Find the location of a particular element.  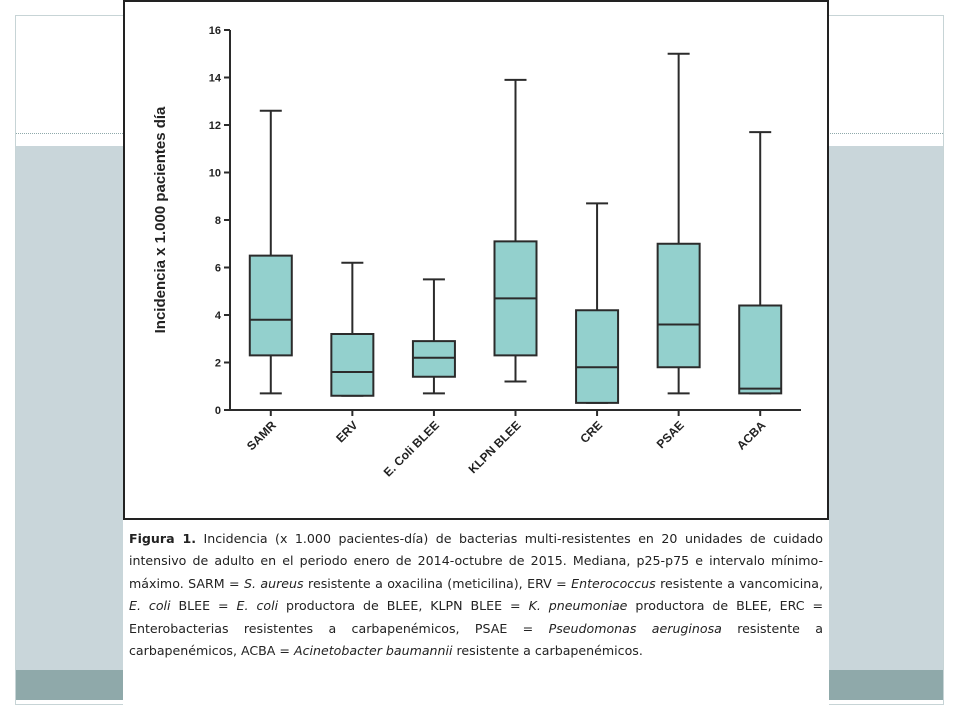

caption-italic-6: Pseudomonas aeruginosa is located at coordinates (635, 628).